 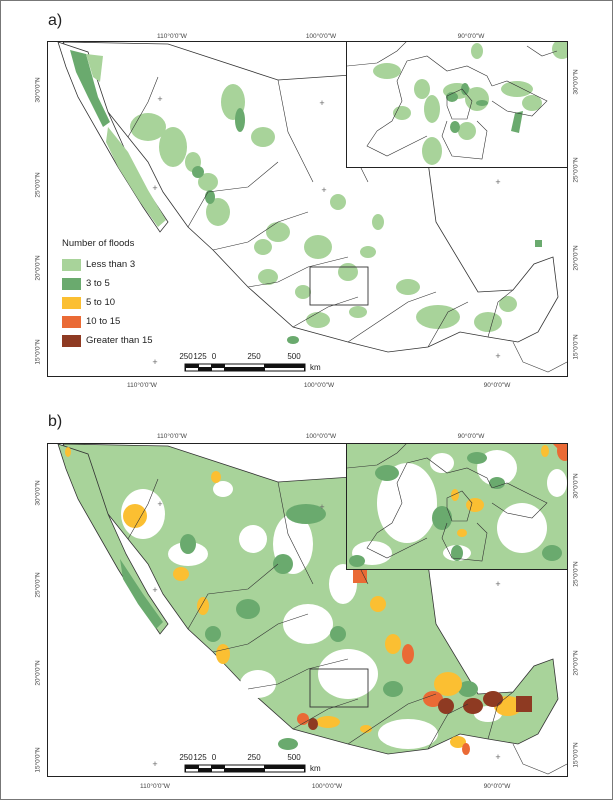 I want to click on panel-a-left-tick-20n: 20°0'0"N, so click(x=38, y=268).